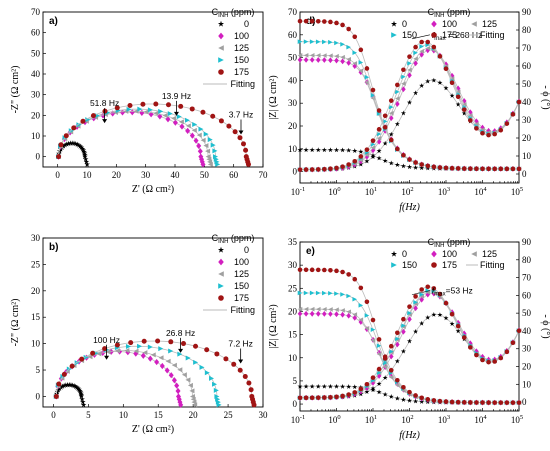 This screenshot has width=550, height=451. I want to click on x-tick-exponent: 3, so click(448, 189).